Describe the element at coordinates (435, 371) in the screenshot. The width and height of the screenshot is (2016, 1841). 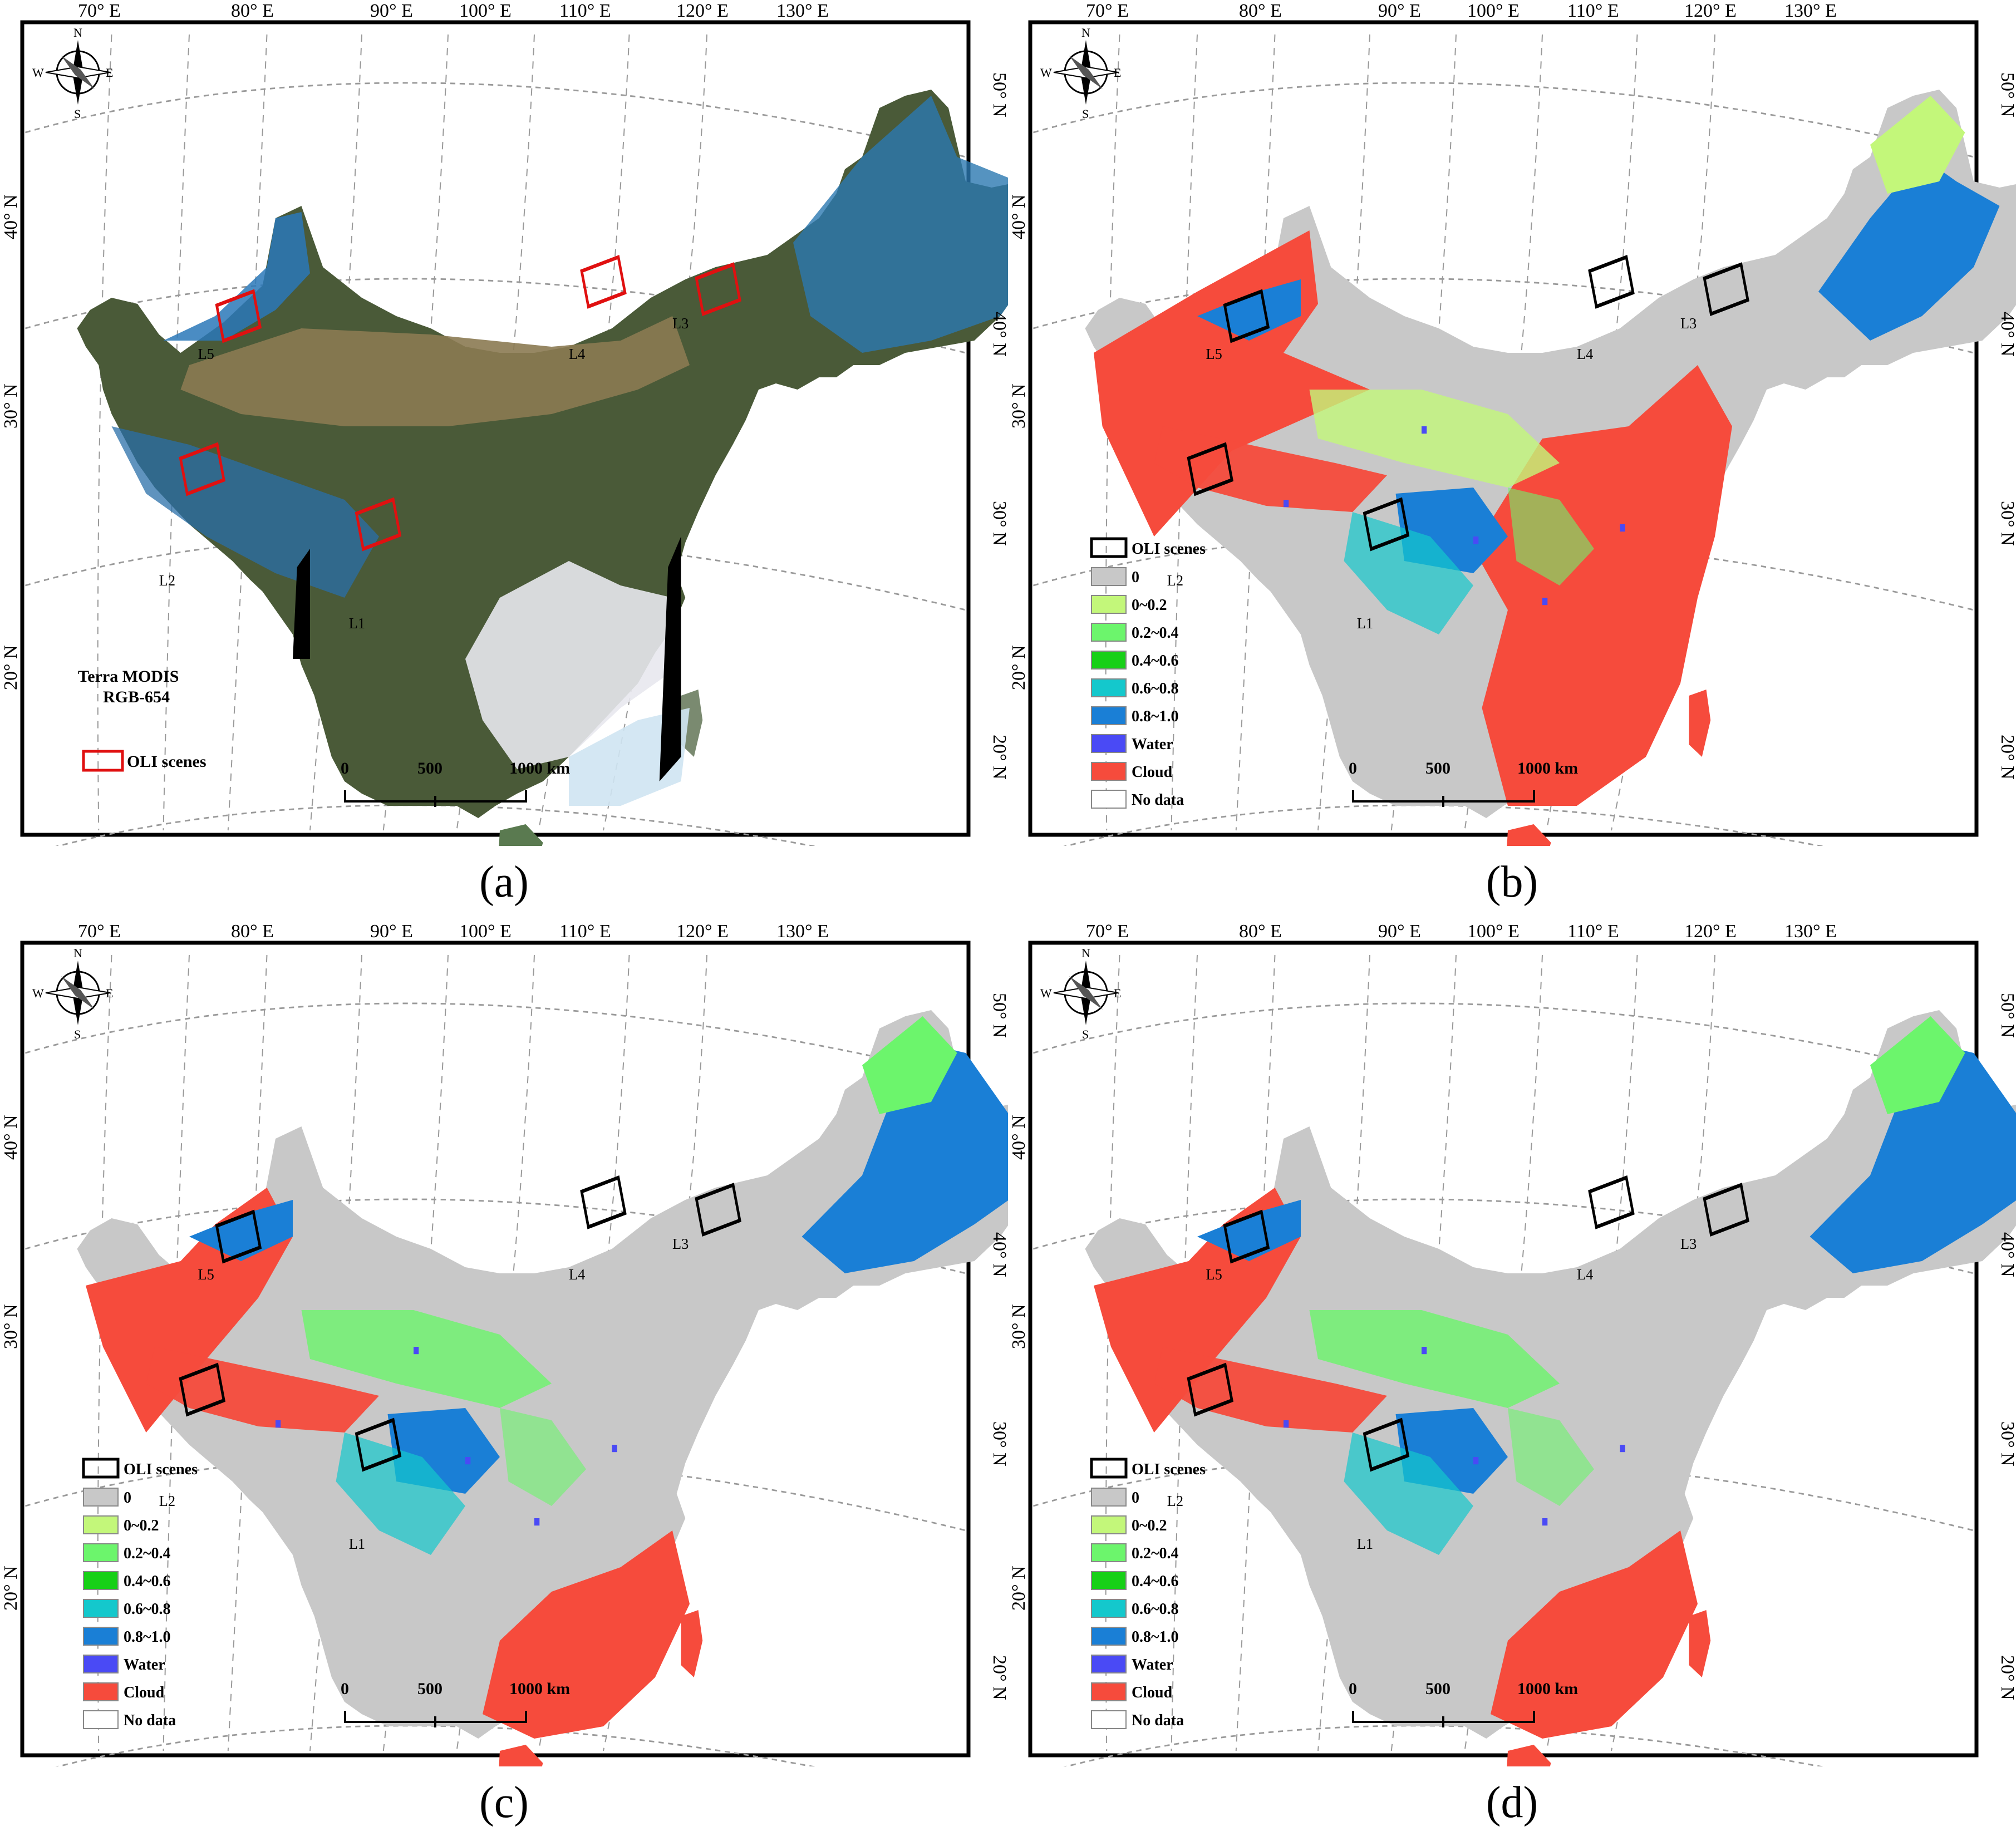
I see `desert-region` at that location.